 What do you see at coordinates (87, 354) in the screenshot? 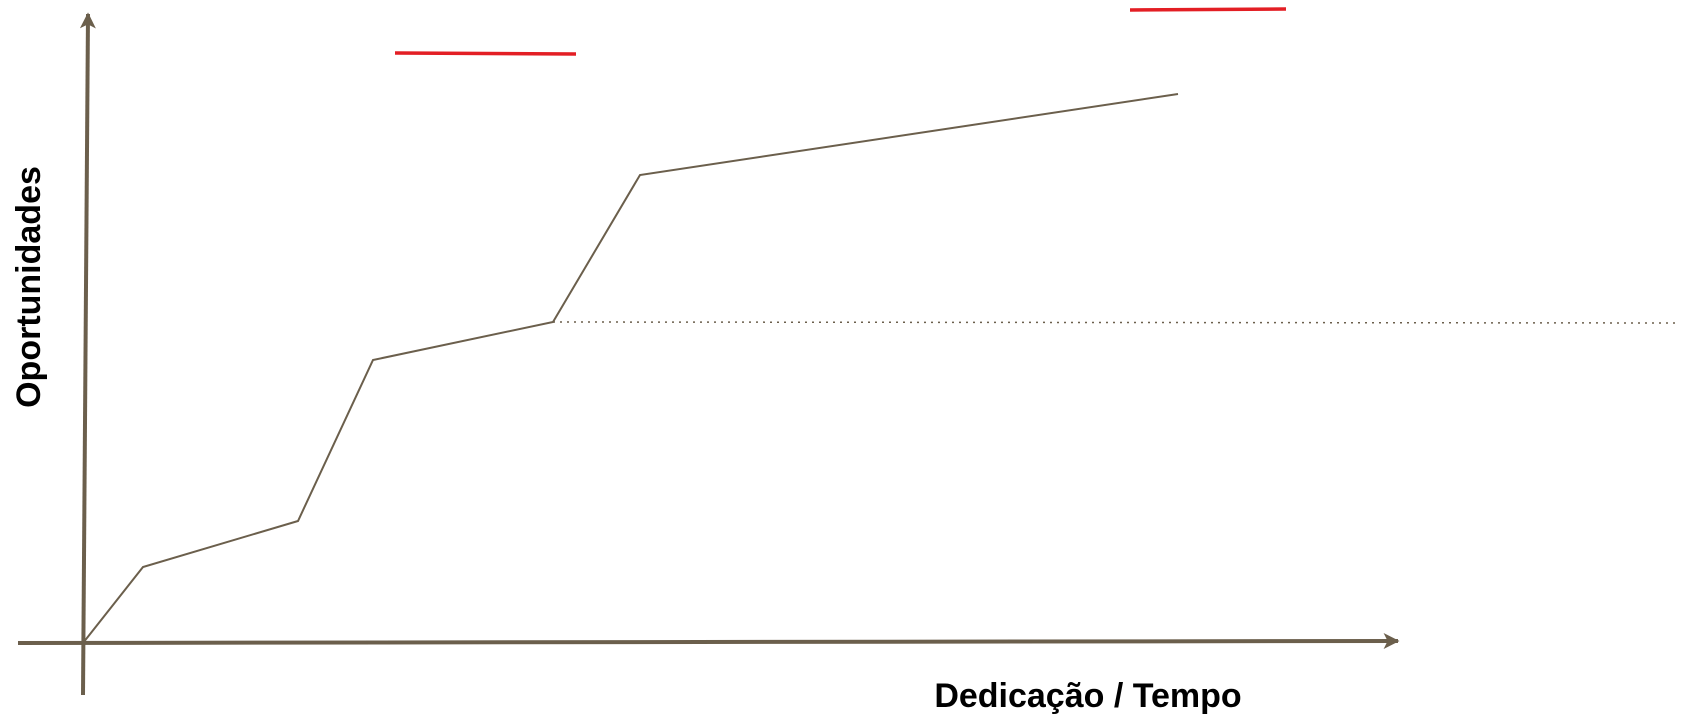
I see `y-axis` at bounding box center [87, 354].